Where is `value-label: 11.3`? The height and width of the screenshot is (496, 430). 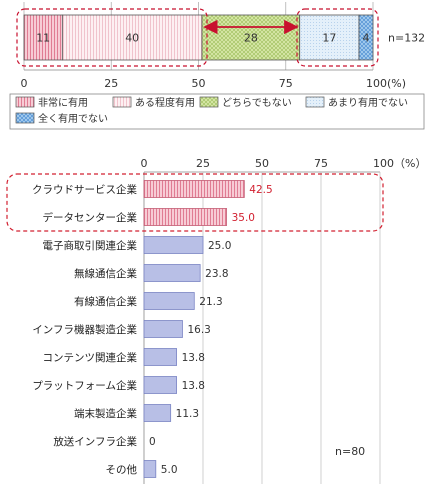 value-label: 11.3 is located at coordinates (187, 414).